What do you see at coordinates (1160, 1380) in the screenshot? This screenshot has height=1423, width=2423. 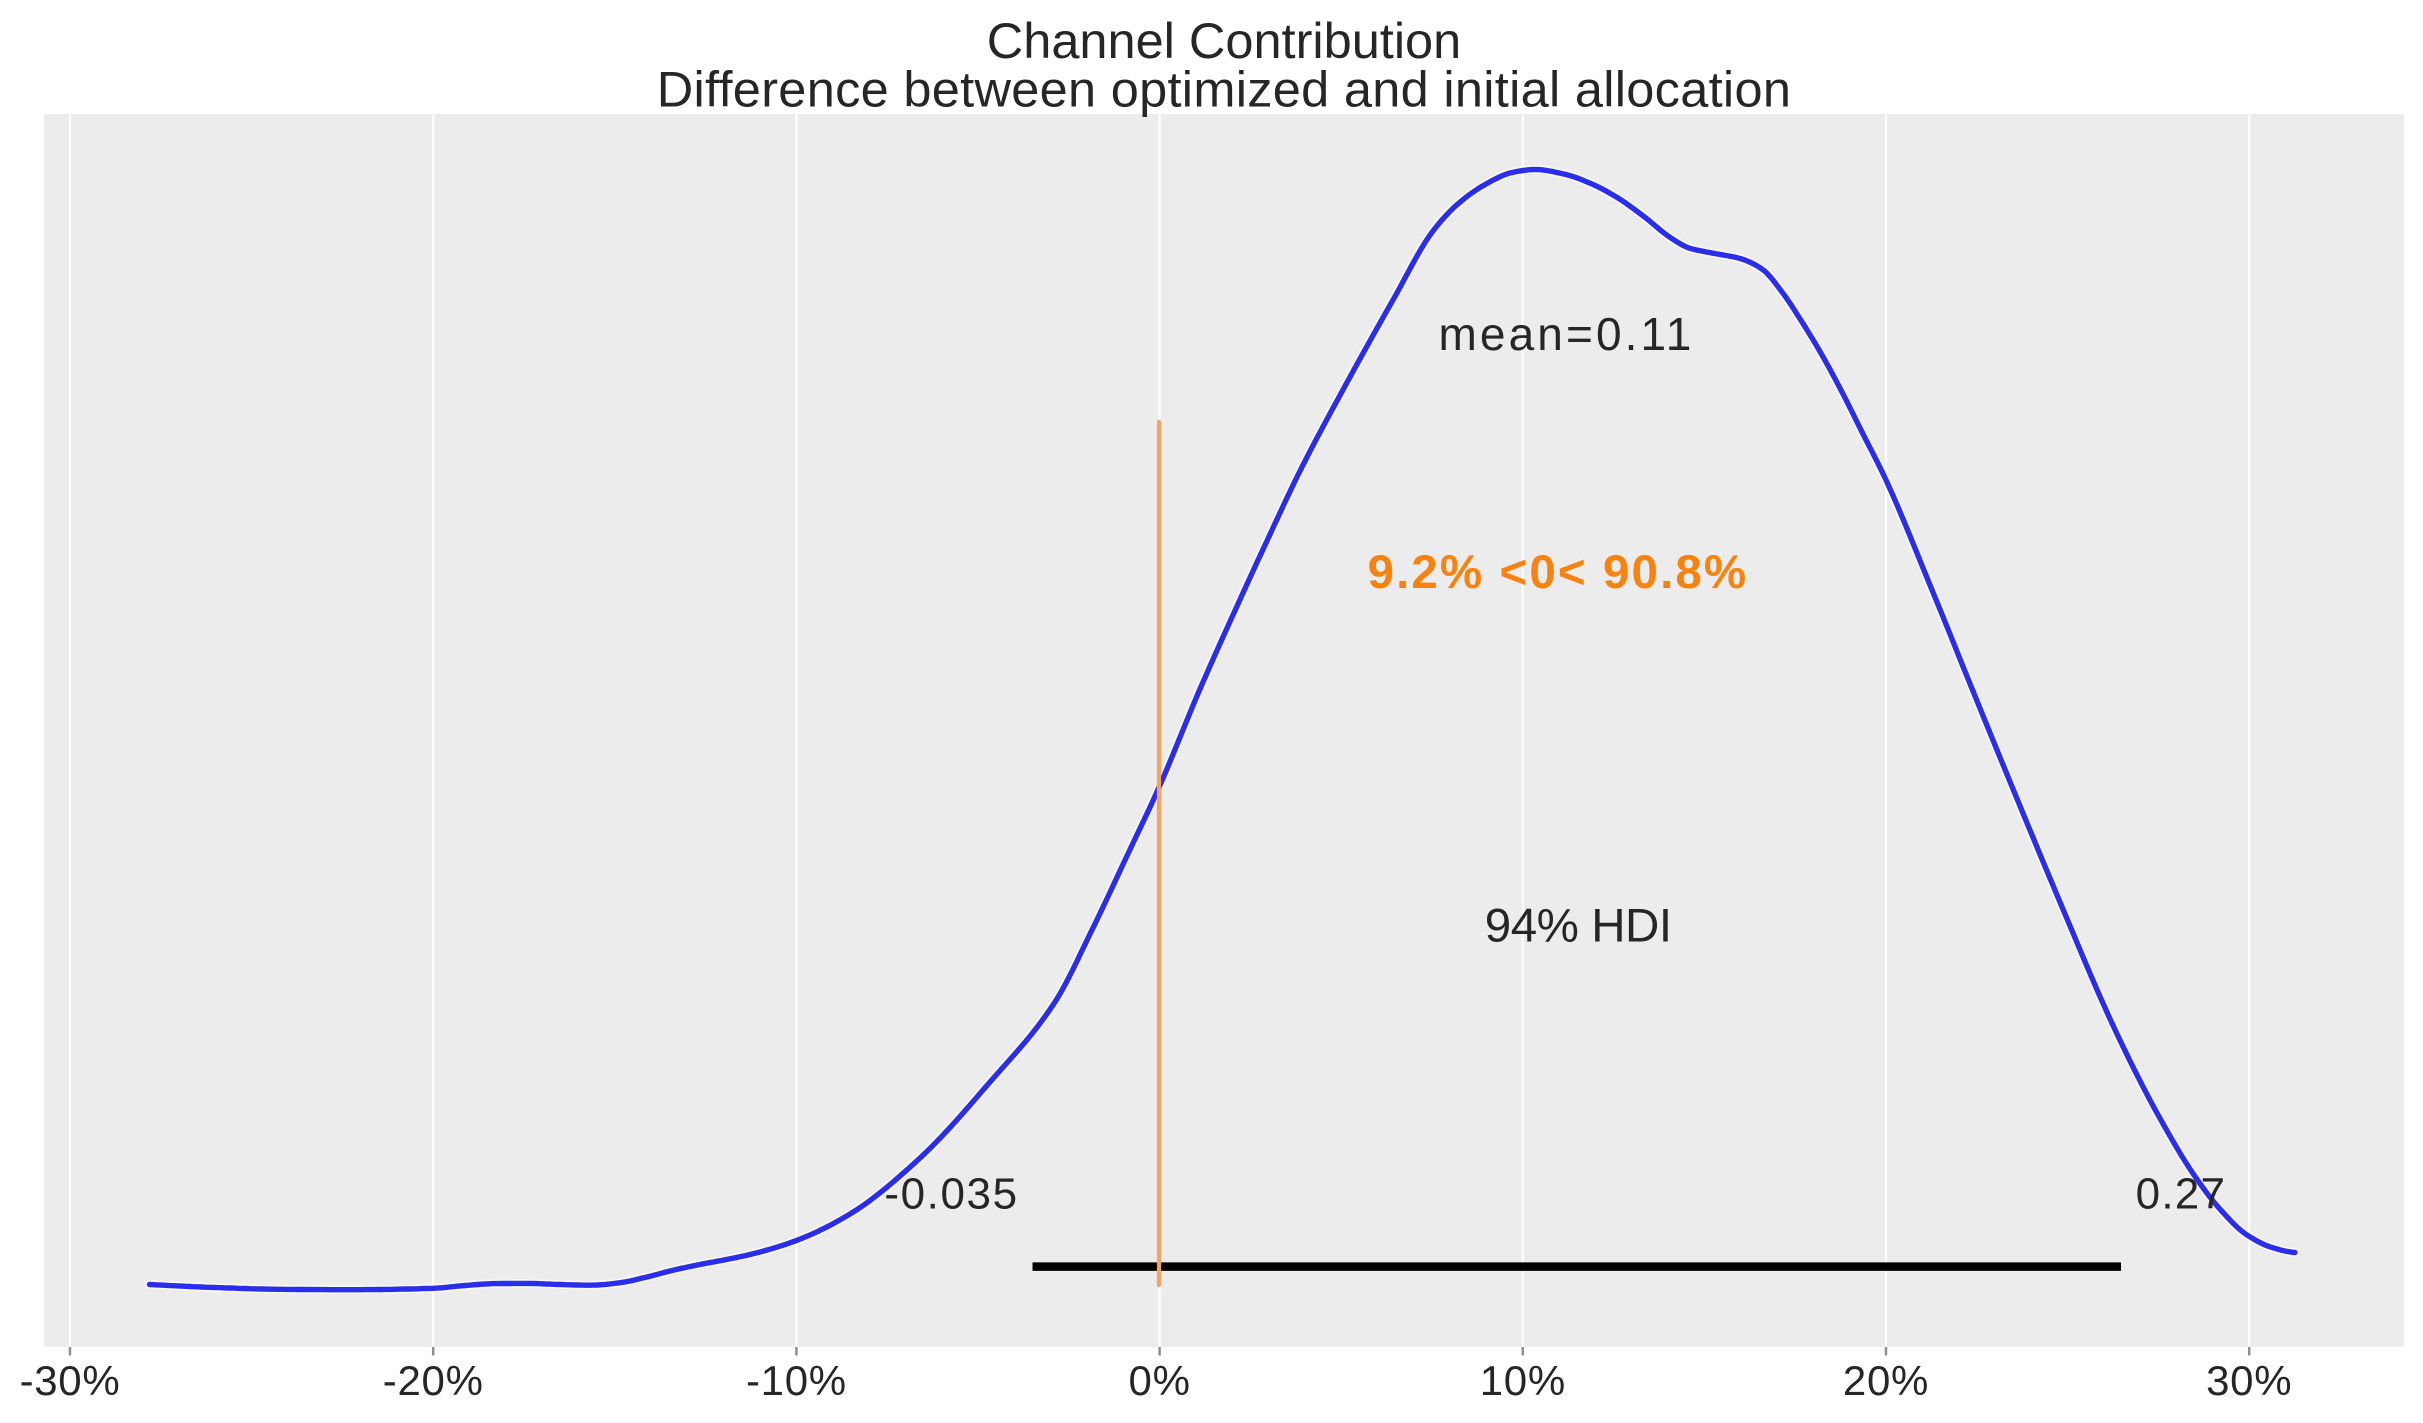 I see `svg-text: 0%` at bounding box center [1160, 1380].